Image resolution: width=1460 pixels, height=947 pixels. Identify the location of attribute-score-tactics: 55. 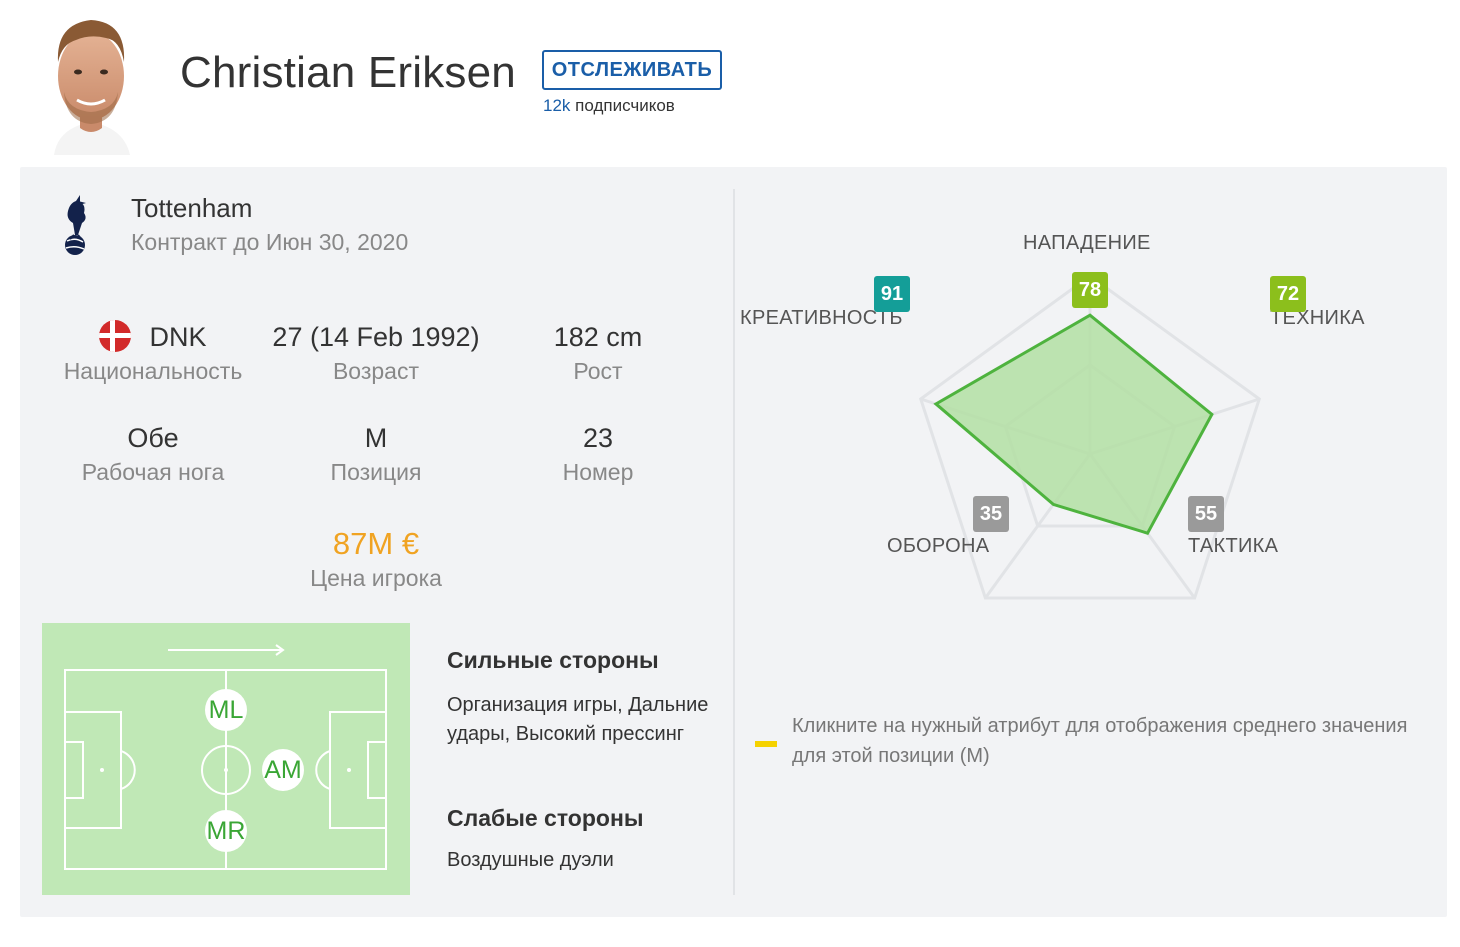
(1206, 514).